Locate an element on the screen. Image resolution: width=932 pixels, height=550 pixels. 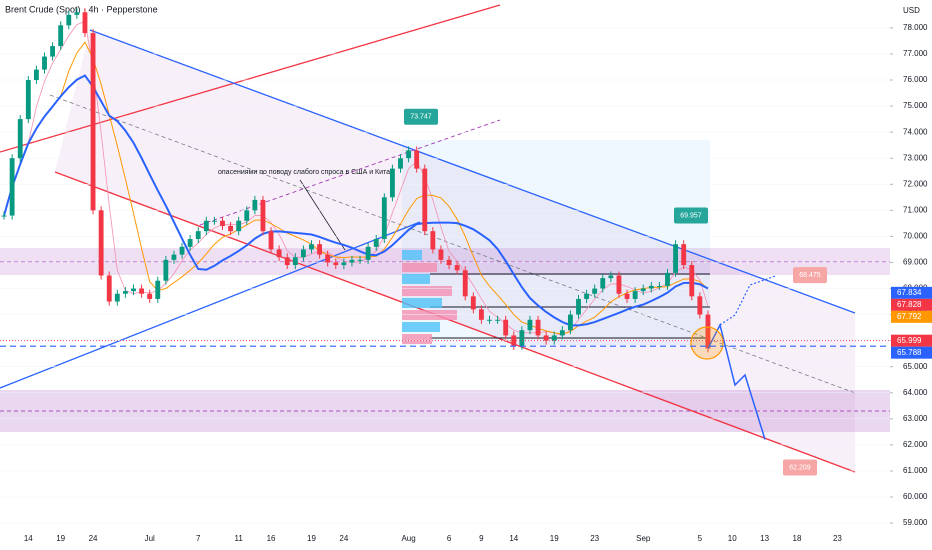
x-tick-label: 23 is located at coordinates (837, 538).